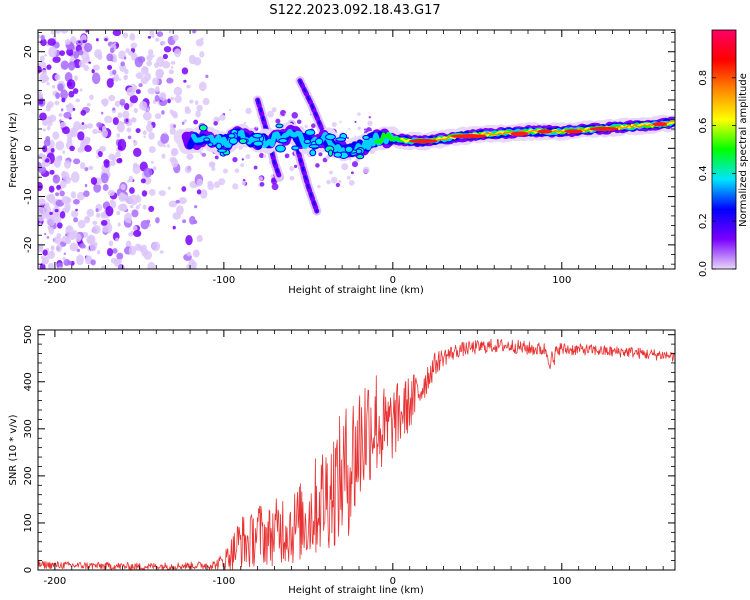 Image resolution: width=750 pixels, height=600 pixels. I want to click on colorbar-frame, so click(724, 149).